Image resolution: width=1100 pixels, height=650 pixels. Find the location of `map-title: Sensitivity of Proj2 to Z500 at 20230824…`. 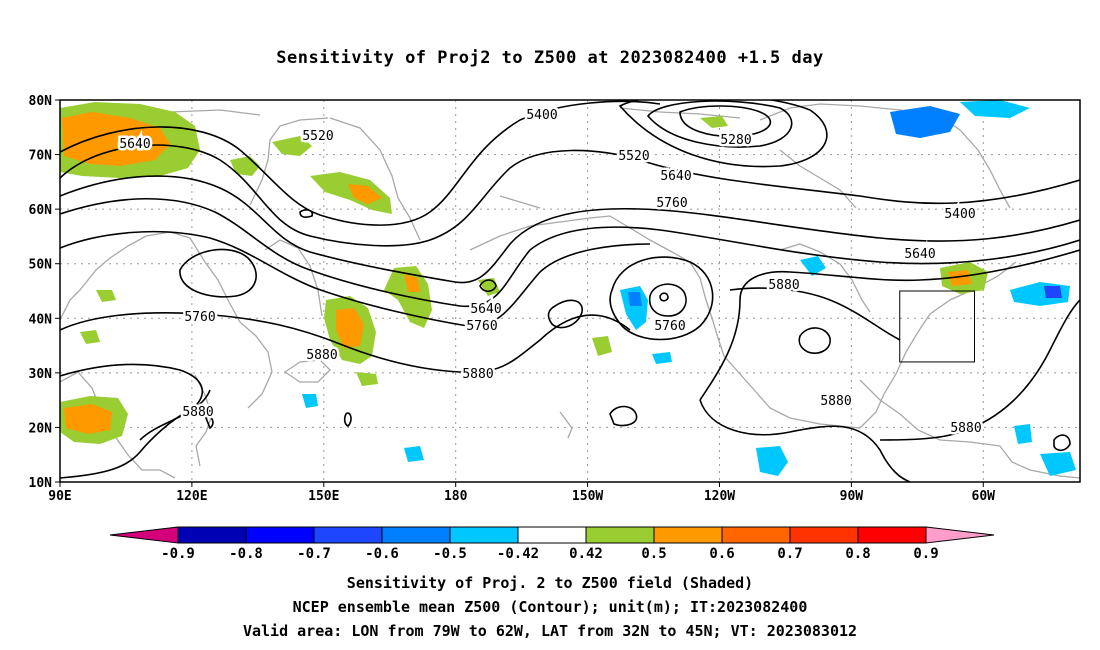

map-title: Sensitivity of Proj2 to Z500 at 20230824… is located at coordinates (550, 58).